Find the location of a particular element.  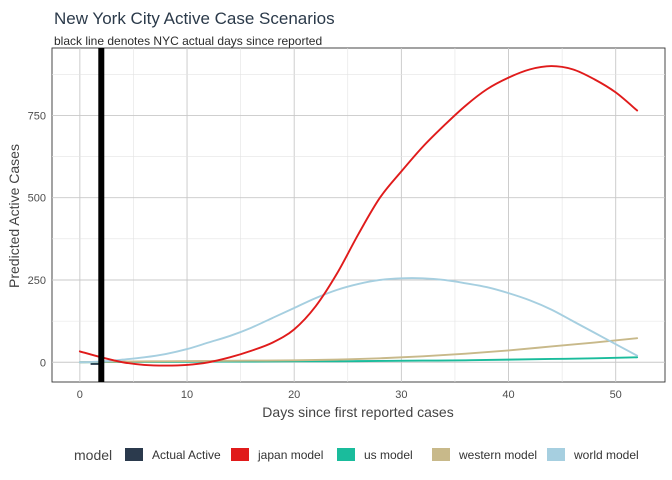

legend-label: us model is located at coordinates (388, 455).